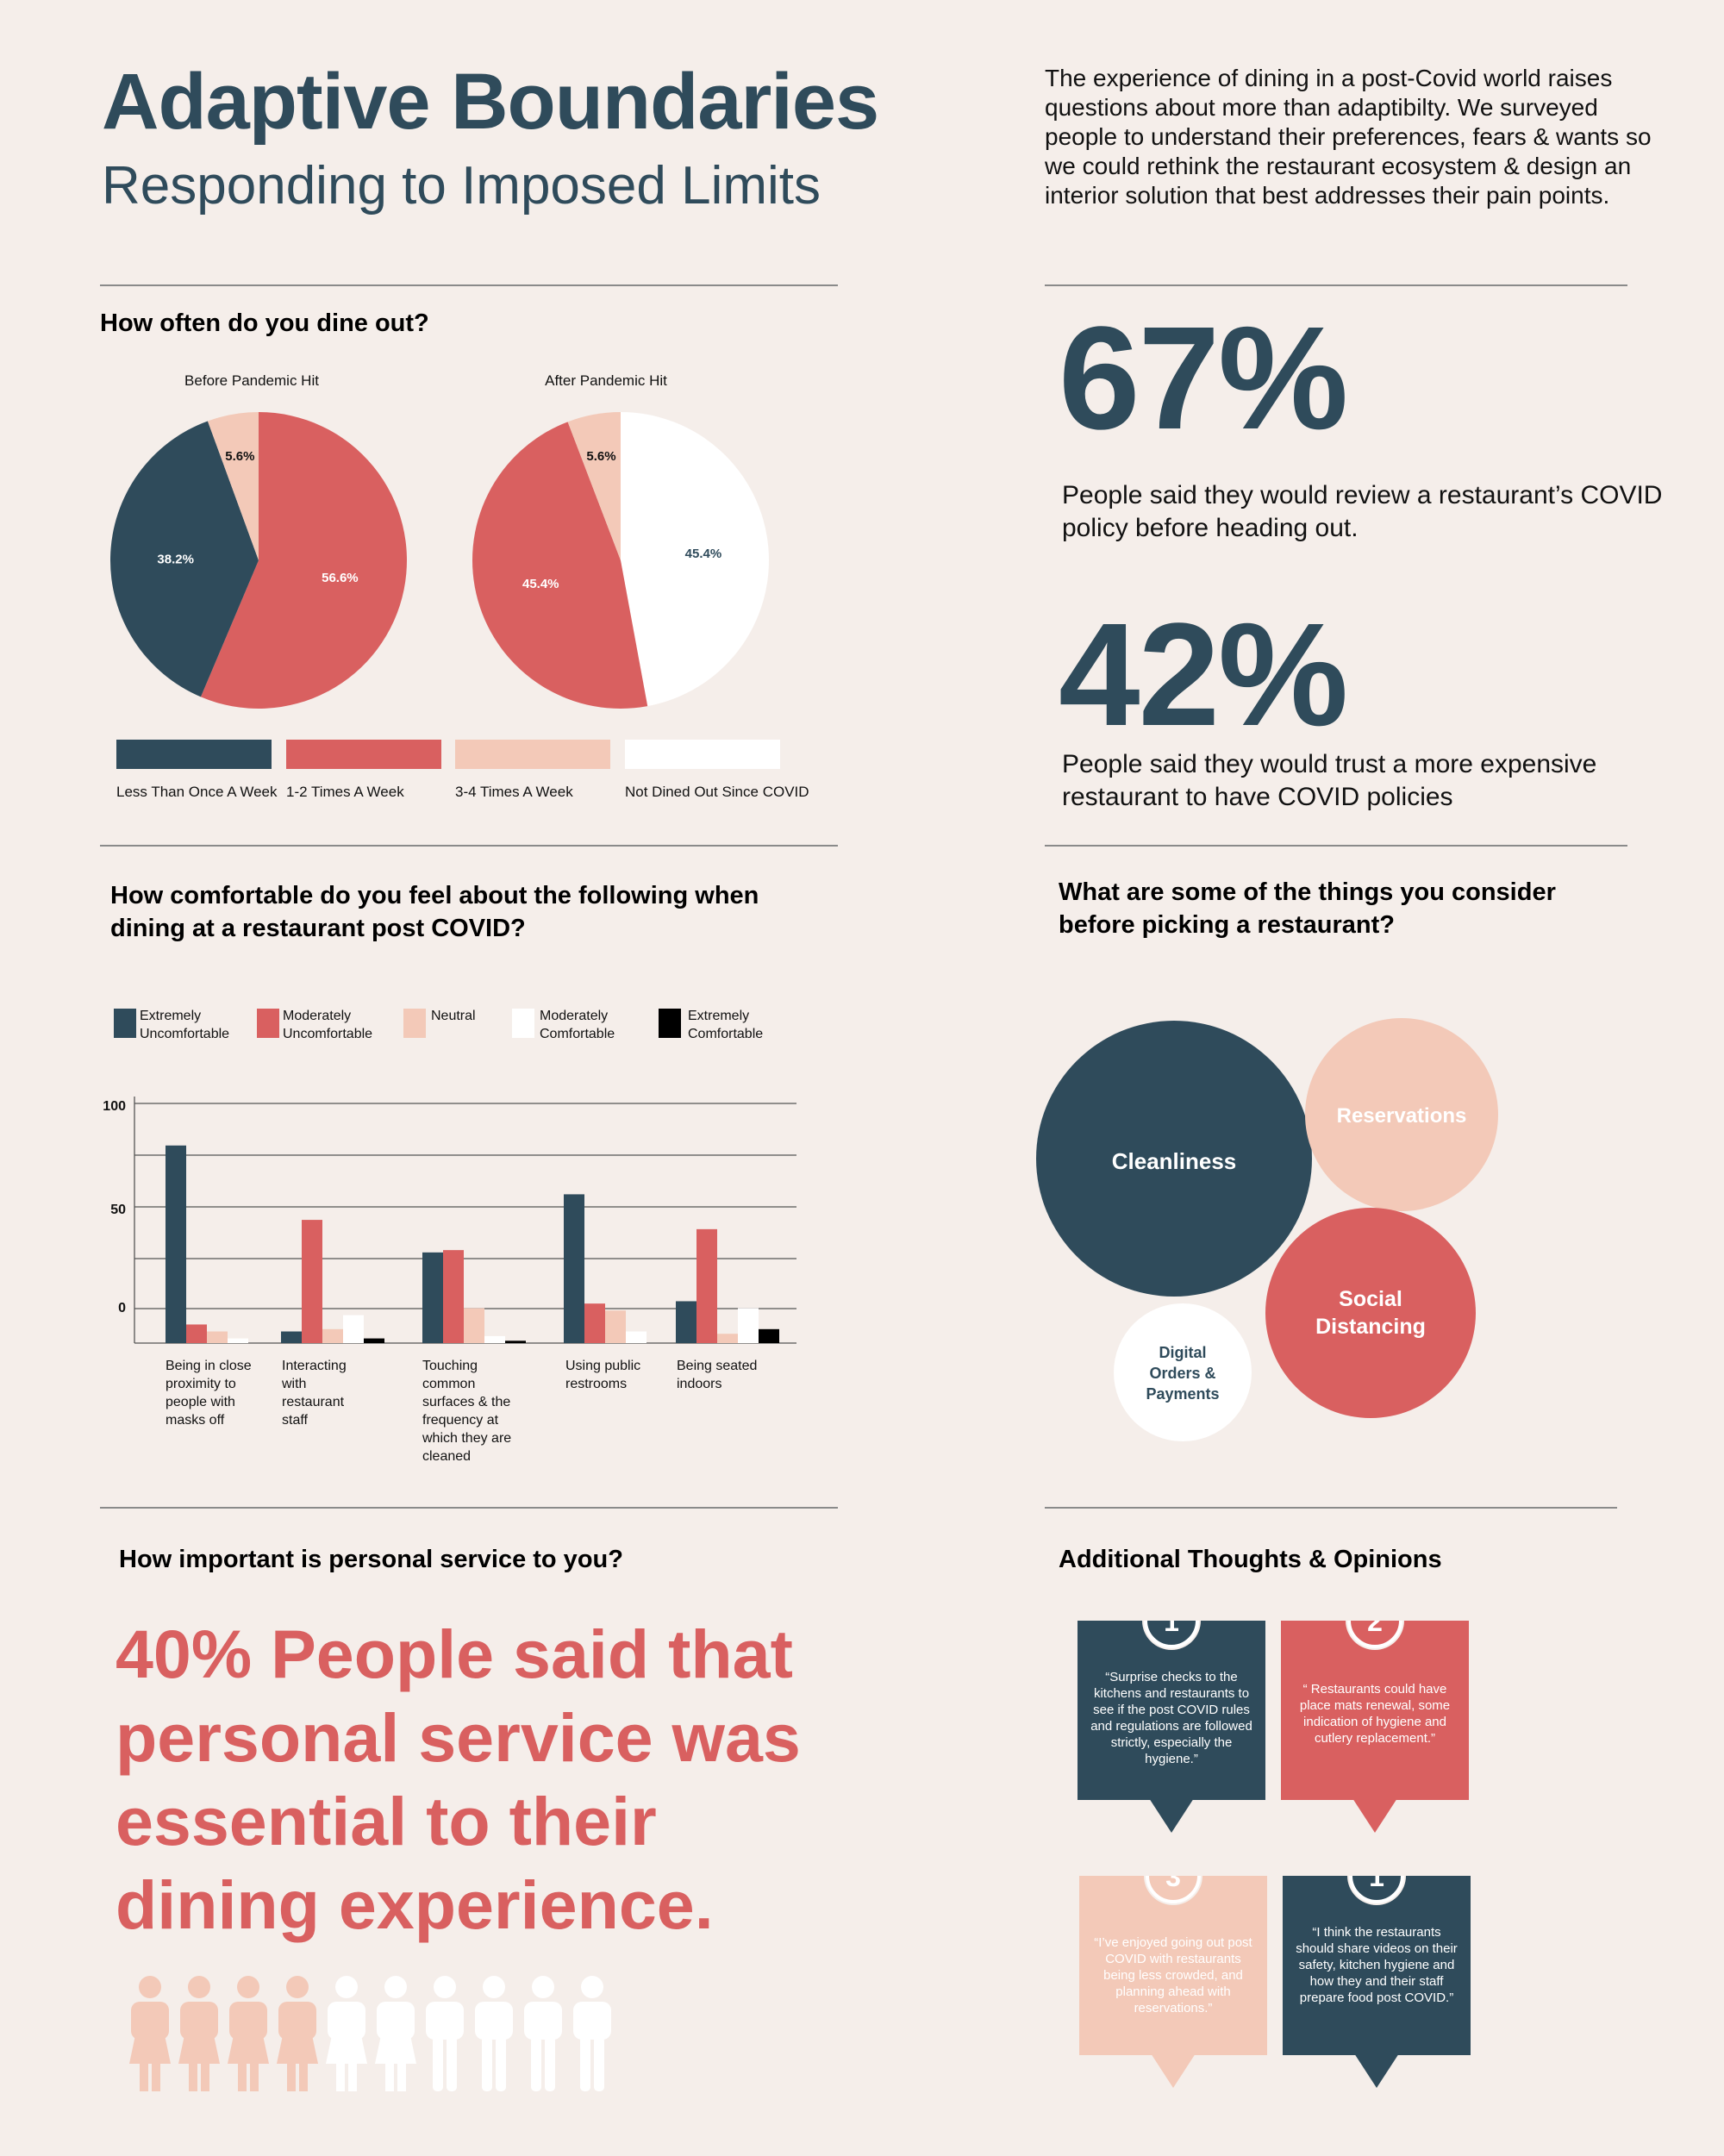  What do you see at coordinates (314, 1393) in the screenshot?
I see `bar-category-label: Interacting with restaurant staff` at bounding box center [314, 1393].